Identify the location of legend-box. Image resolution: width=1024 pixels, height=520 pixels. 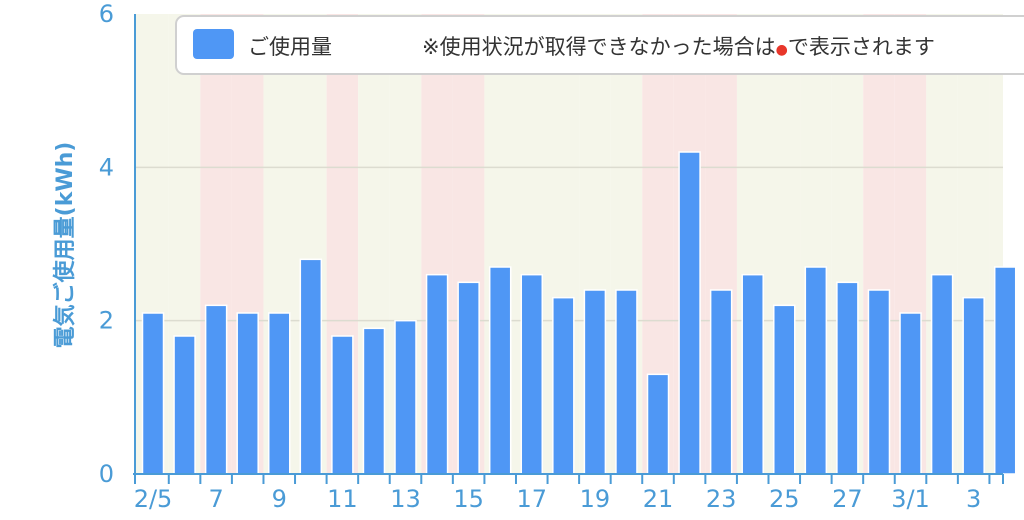
(599, 45).